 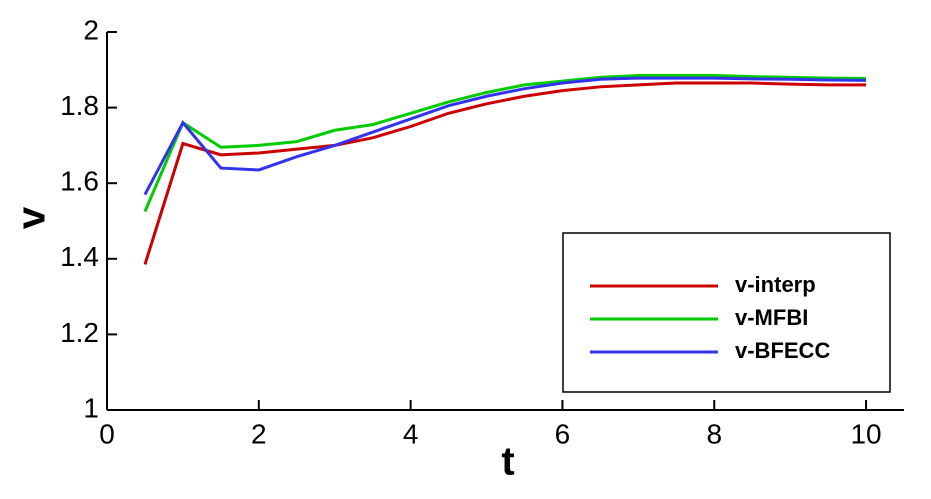 What do you see at coordinates (91, 29) in the screenshot?
I see `y-tick-label: 2` at bounding box center [91, 29].